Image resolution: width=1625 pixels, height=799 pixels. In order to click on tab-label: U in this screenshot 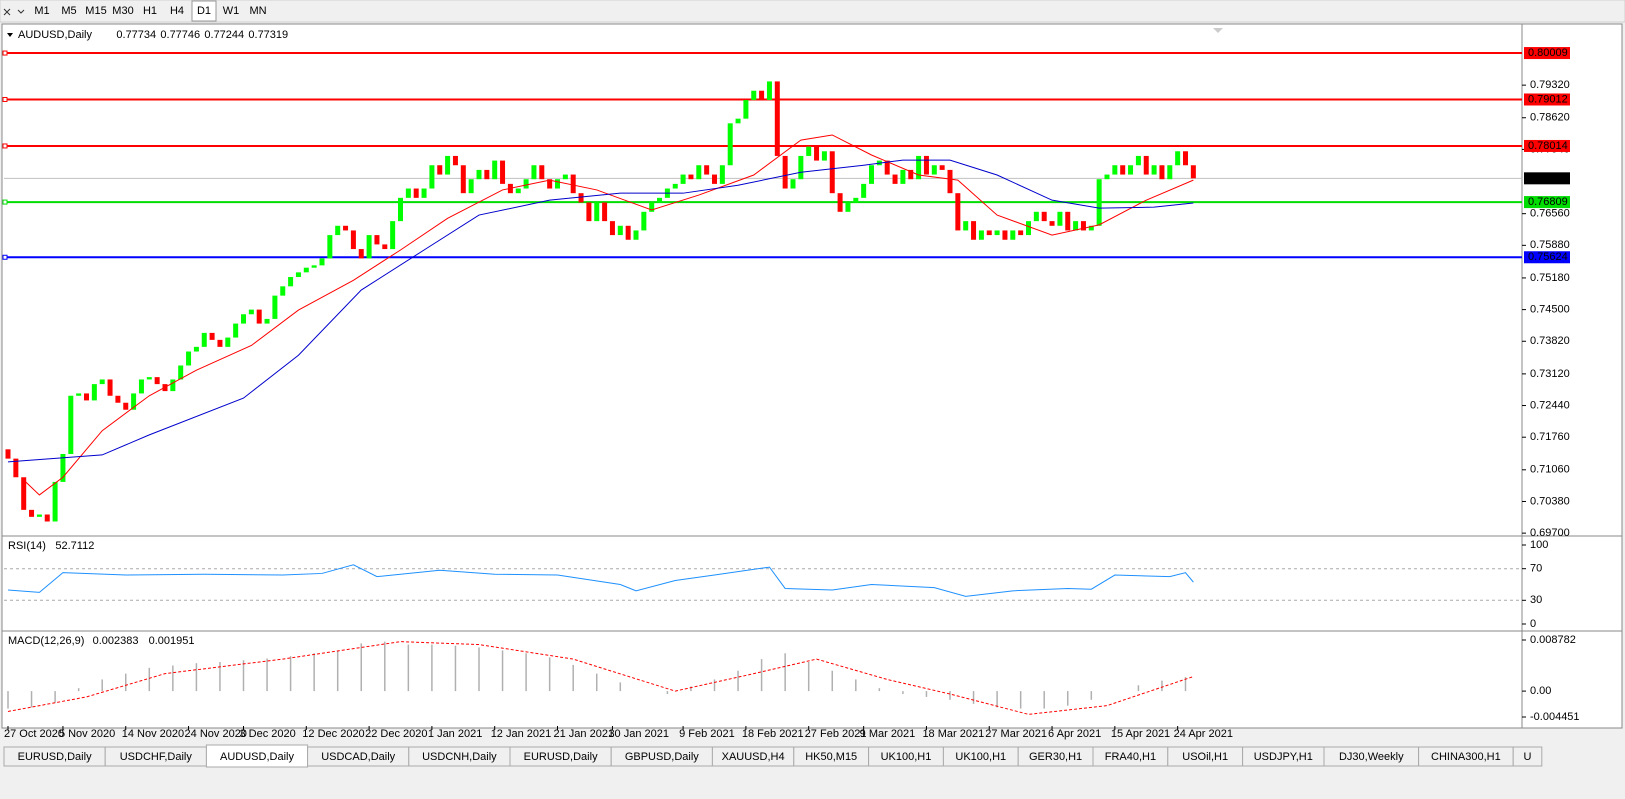, I will do `click(1528, 757)`.